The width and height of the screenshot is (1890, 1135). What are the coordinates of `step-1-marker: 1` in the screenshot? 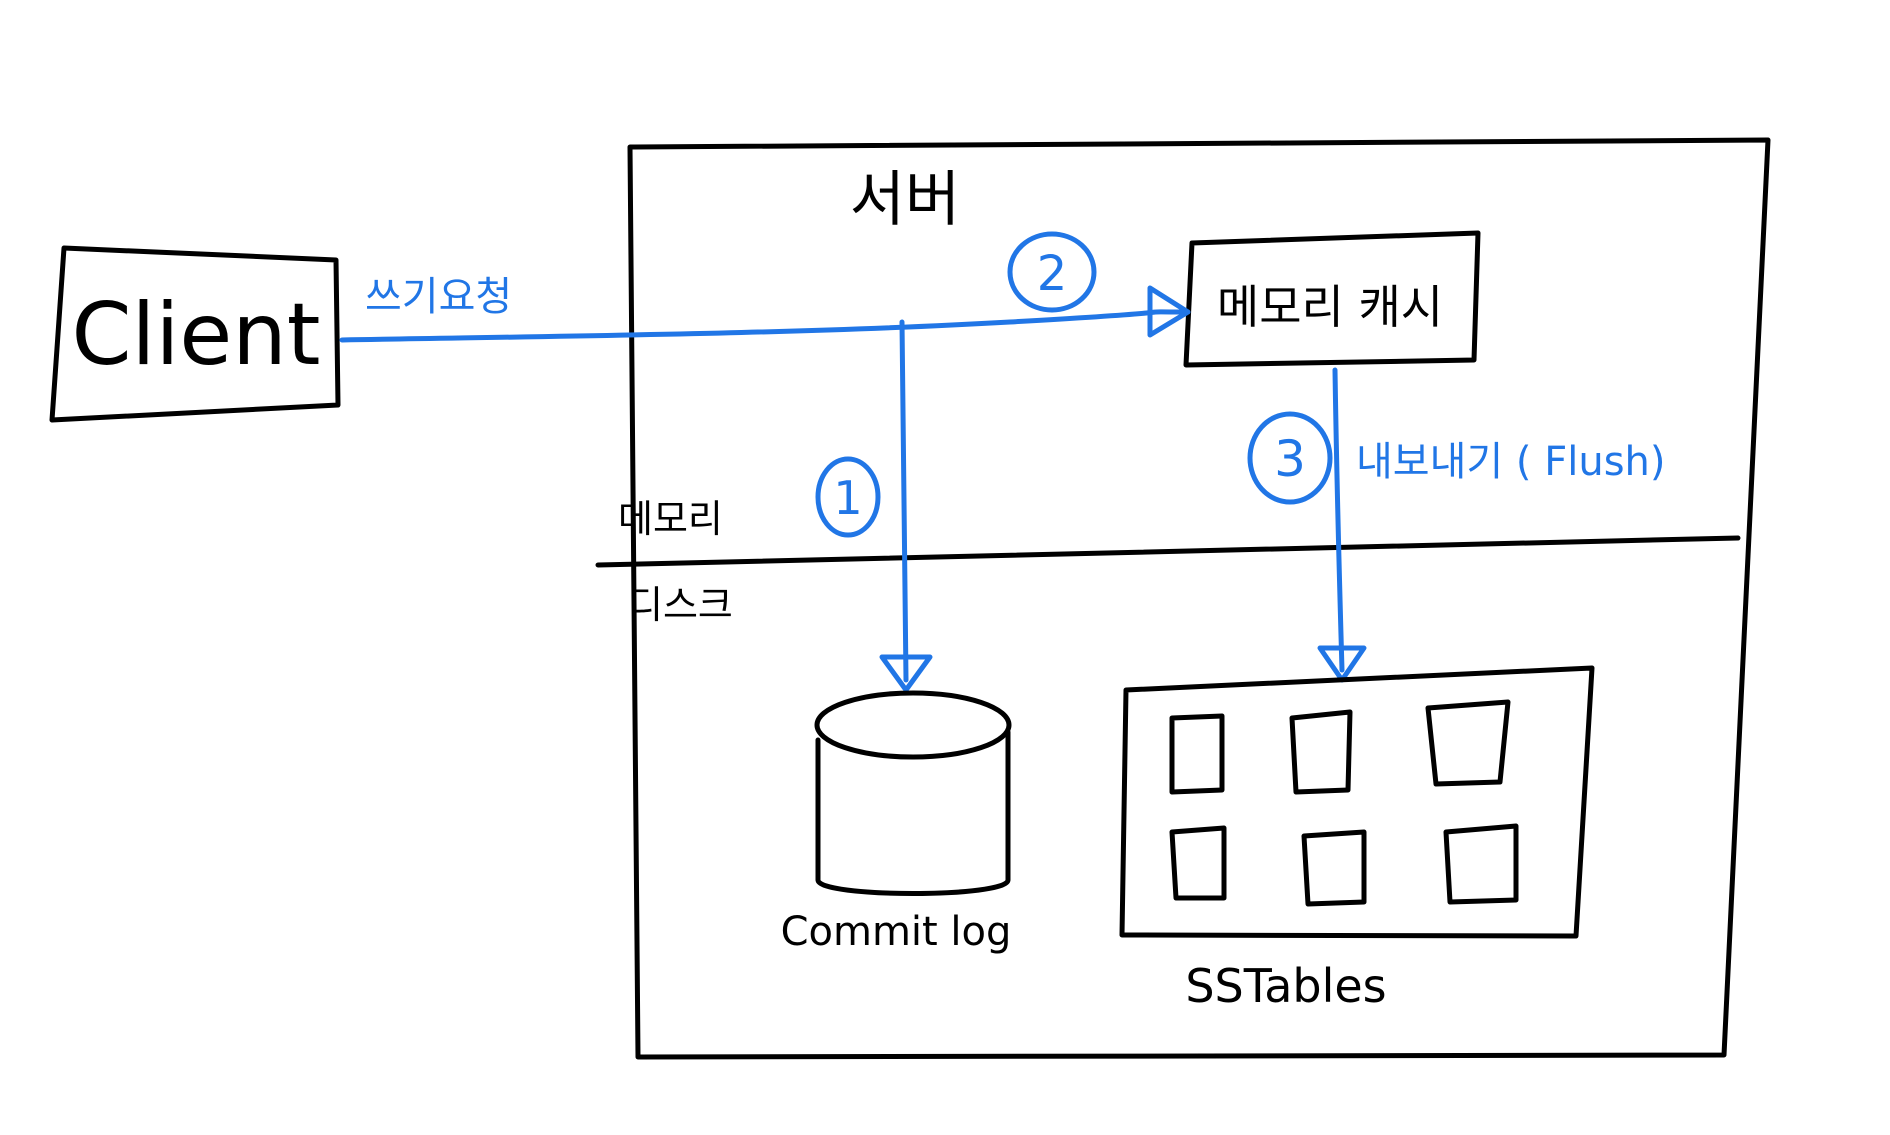 It's located at (848, 497).